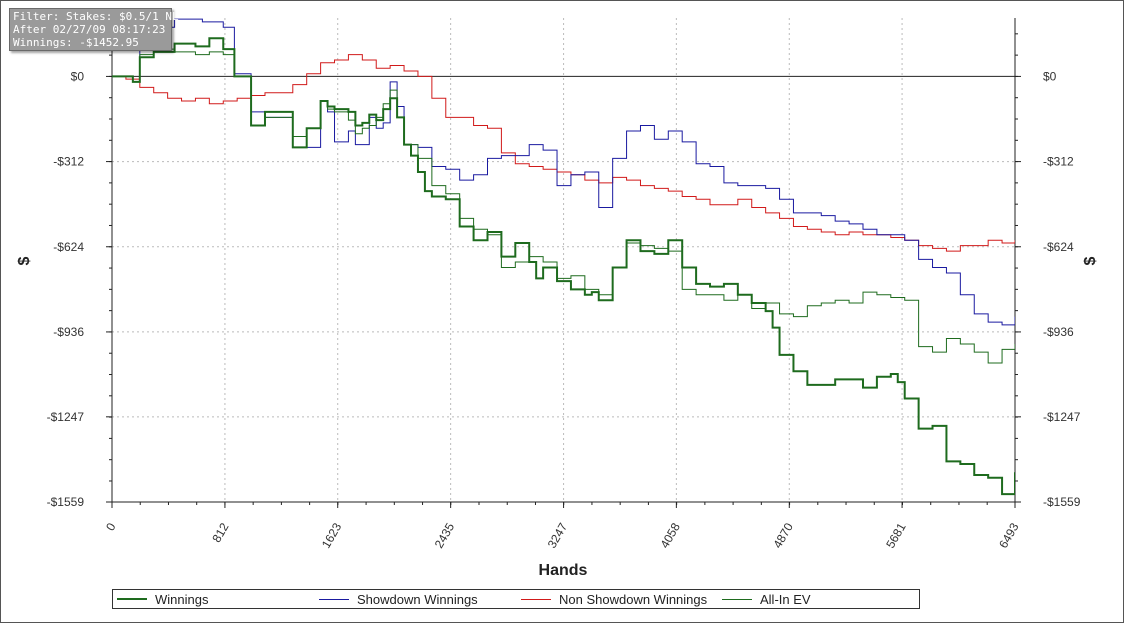 The height and width of the screenshot is (623, 1124). Describe the element at coordinates (182, 599) in the screenshot. I see `legend-label-winnings: Winnings` at that location.